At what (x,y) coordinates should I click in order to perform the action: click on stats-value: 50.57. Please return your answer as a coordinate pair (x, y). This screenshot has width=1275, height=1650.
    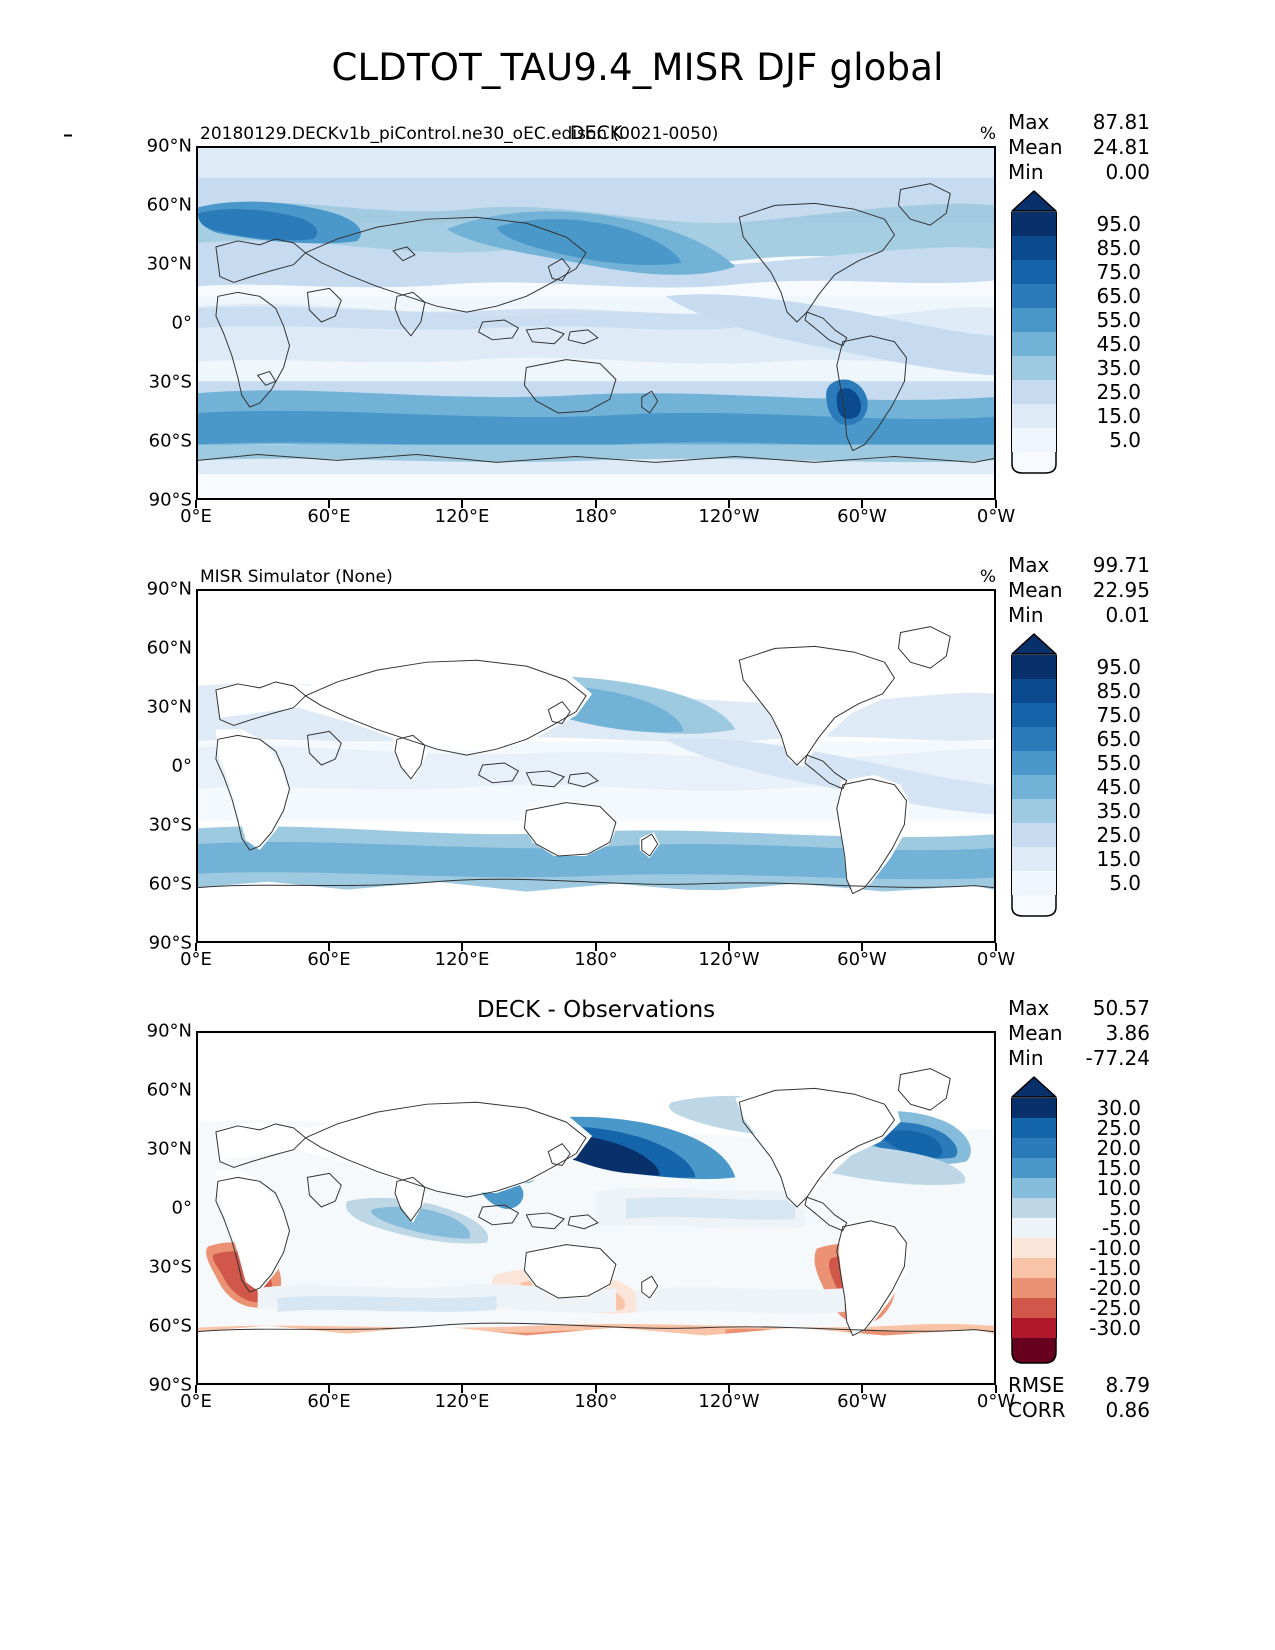
    Looking at the image, I should click on (1121, 1008).